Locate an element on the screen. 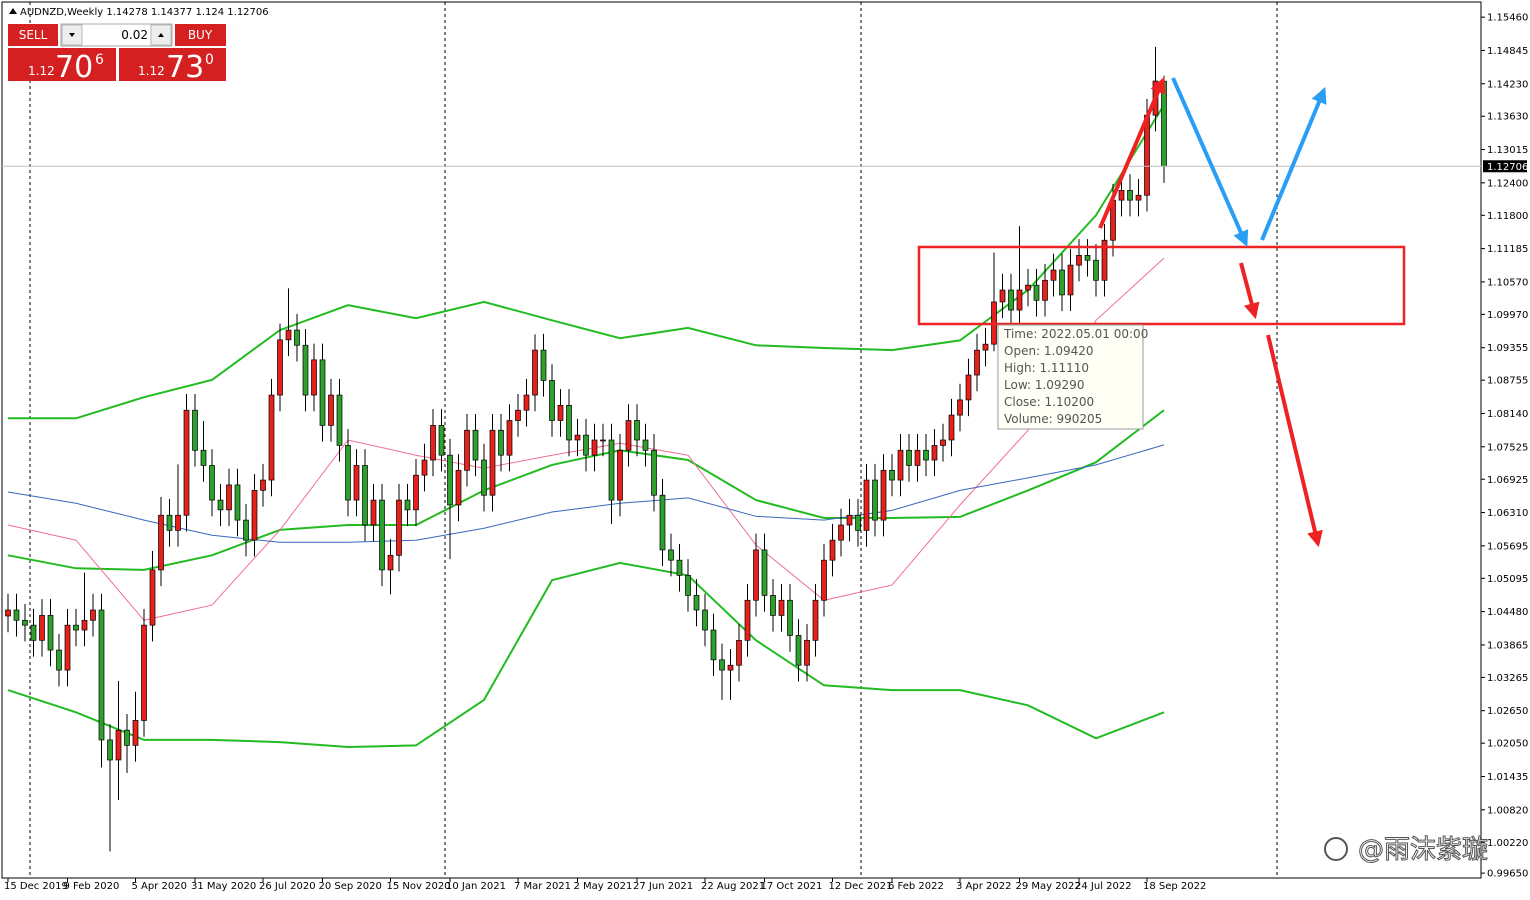 This screenshot has height=900, width=1530. arrow-down-red is located at coordinates (1294, 441).